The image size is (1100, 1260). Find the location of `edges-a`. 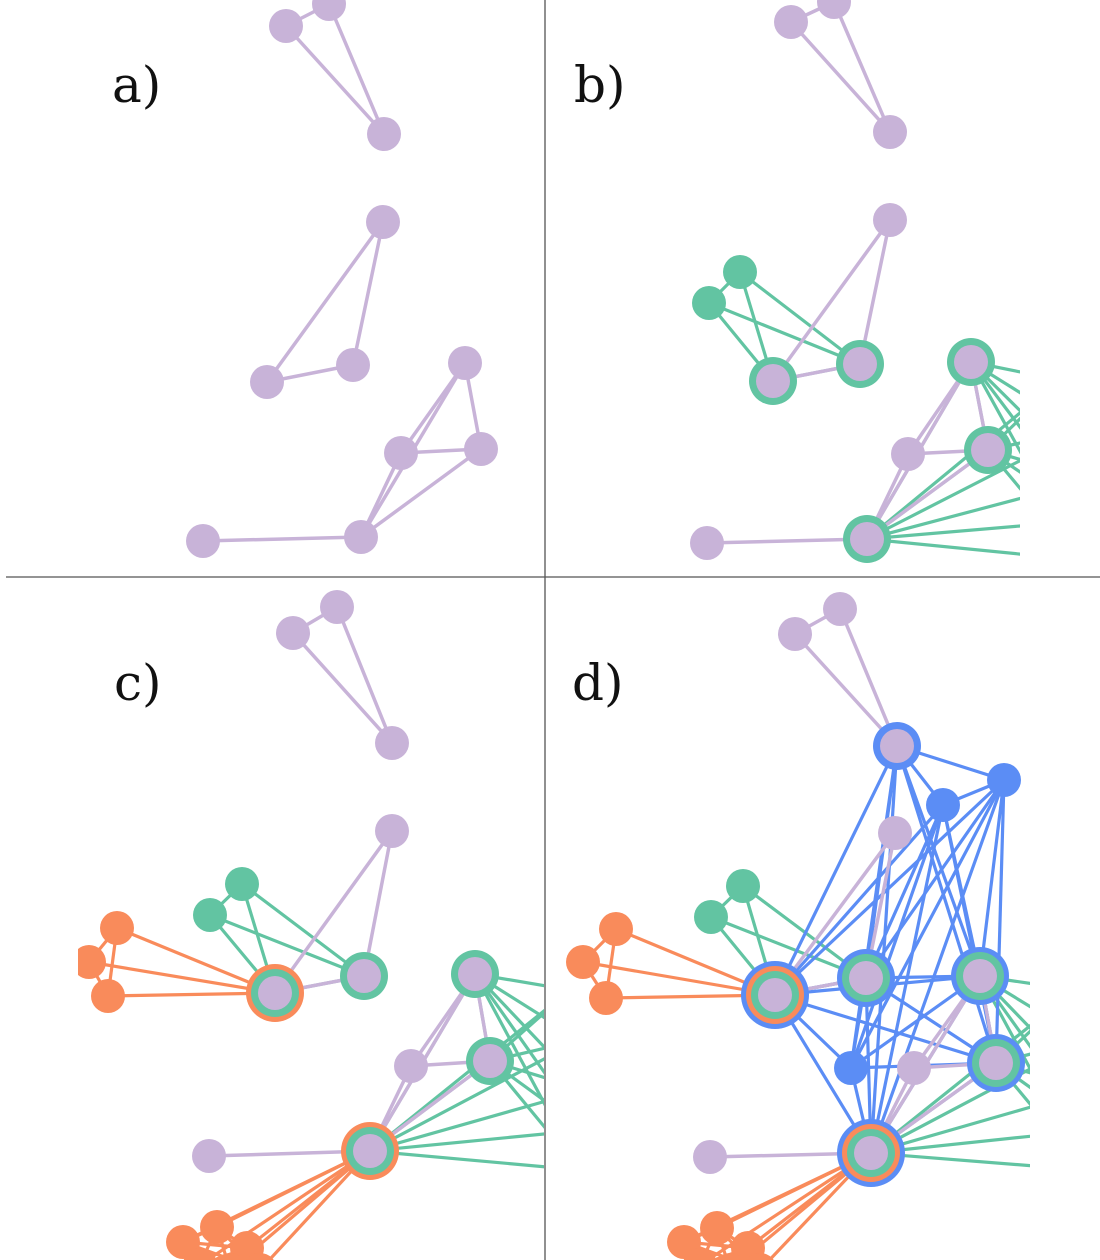

edges-a is located at coordinates (342, 272).